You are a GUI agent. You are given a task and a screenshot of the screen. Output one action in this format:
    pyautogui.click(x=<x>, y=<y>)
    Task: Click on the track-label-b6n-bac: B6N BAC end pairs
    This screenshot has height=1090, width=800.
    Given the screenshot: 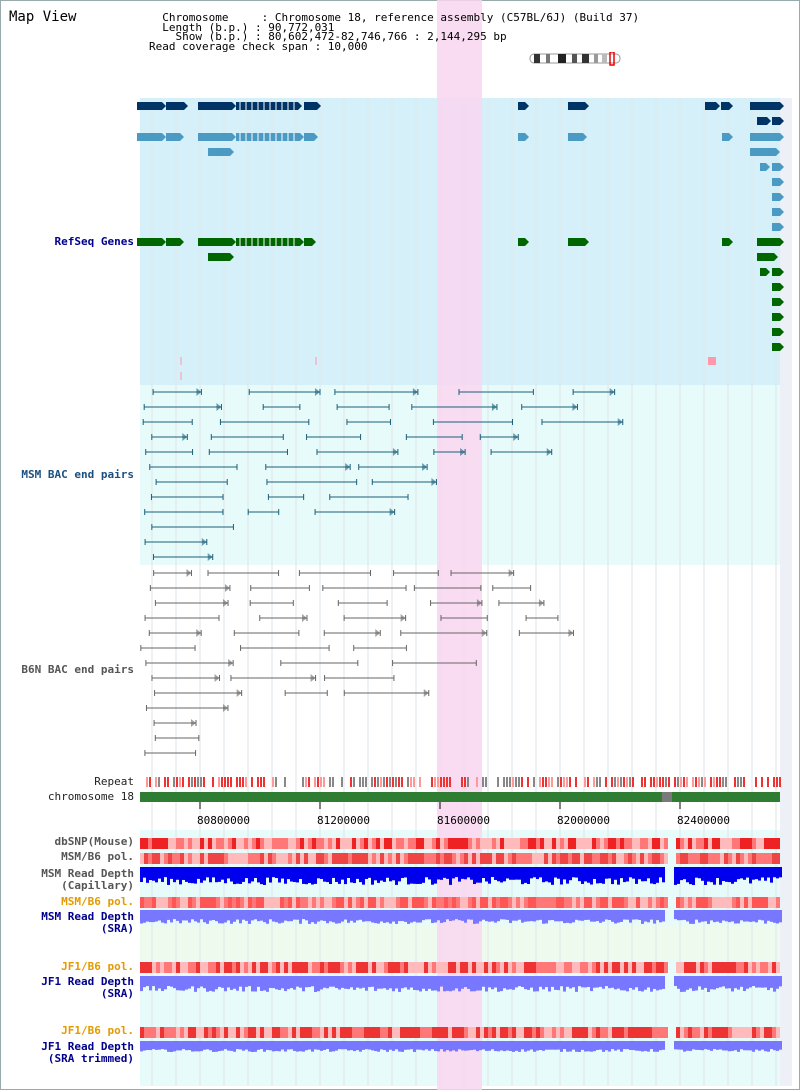 What is the action you would take?
    pyautogui.click(x=77, y=669)
    